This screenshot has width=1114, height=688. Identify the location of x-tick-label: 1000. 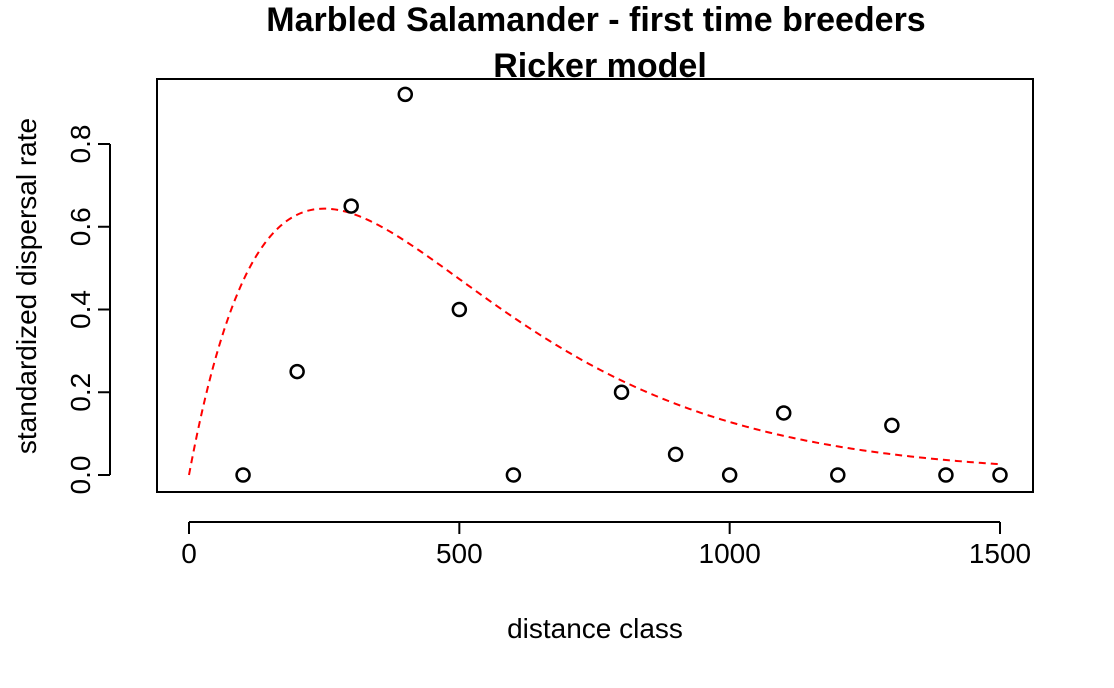
(730, 553).